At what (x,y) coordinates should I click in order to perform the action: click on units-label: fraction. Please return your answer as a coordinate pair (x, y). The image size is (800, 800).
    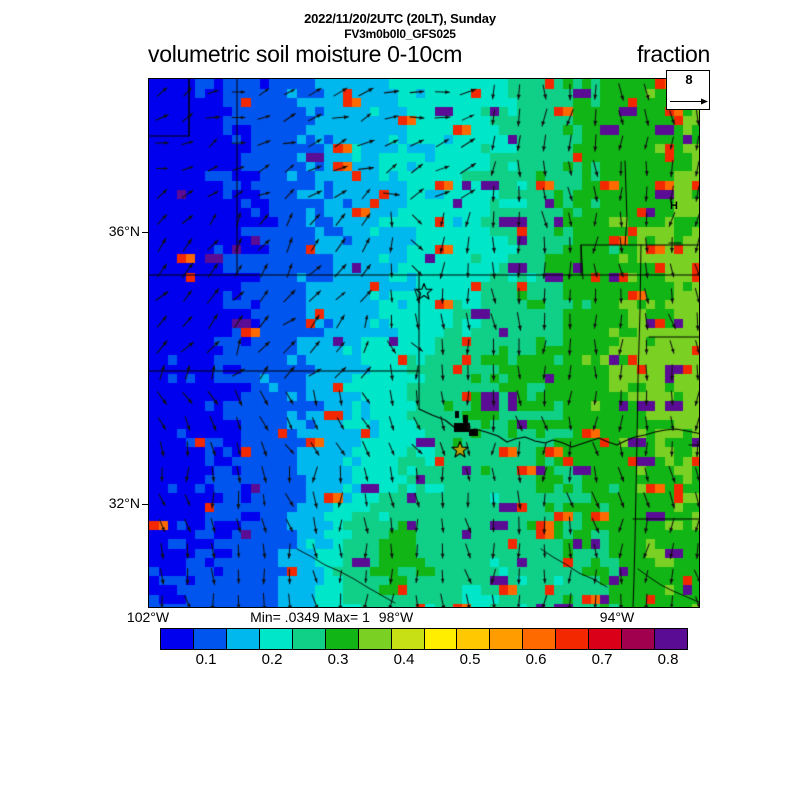
    Looking at the image, I should click on (673, 54).